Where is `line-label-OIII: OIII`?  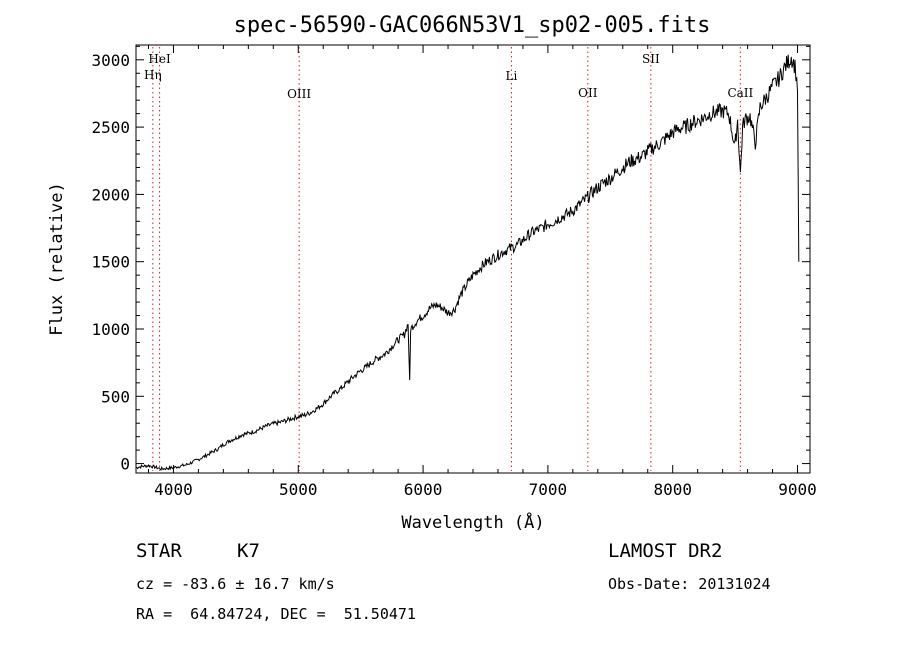
line-label-OIII: OIII is located at coordinates (299, 94).